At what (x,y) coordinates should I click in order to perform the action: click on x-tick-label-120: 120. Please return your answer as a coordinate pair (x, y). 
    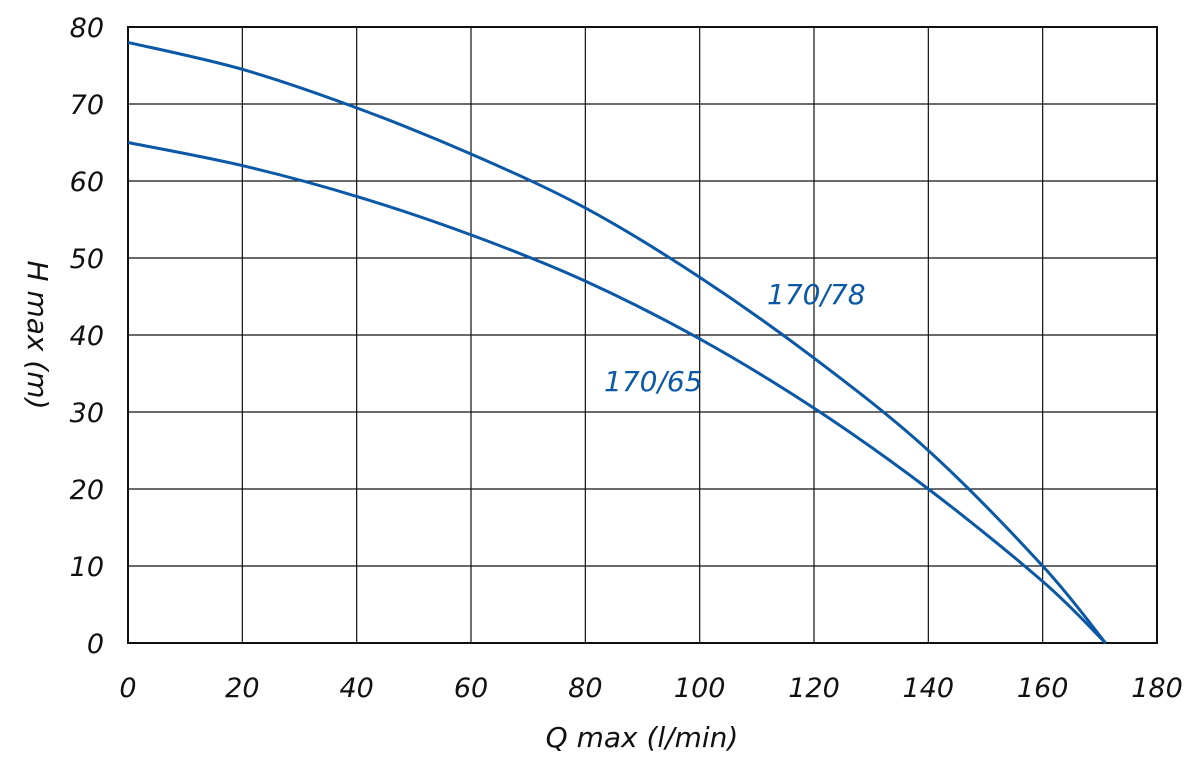
    Looking at the image, I should click on (814, 688).